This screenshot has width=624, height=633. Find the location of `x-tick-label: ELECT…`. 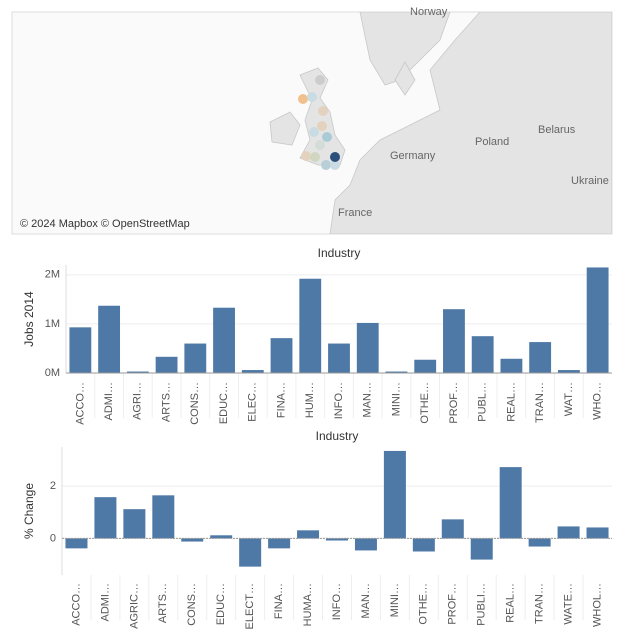

x-tick-label: ELECT… is located at coordinates (250, 606).